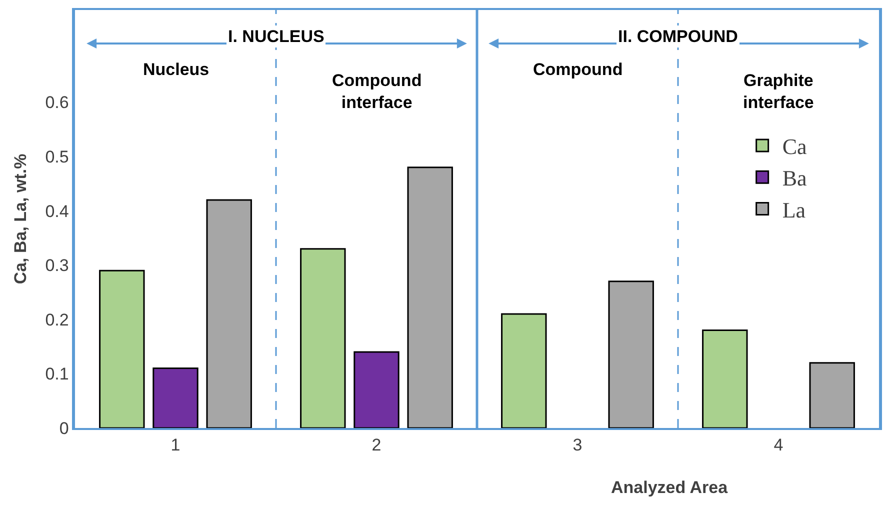  I want to click on y-tick-label: 0.6, so click(57, 102).